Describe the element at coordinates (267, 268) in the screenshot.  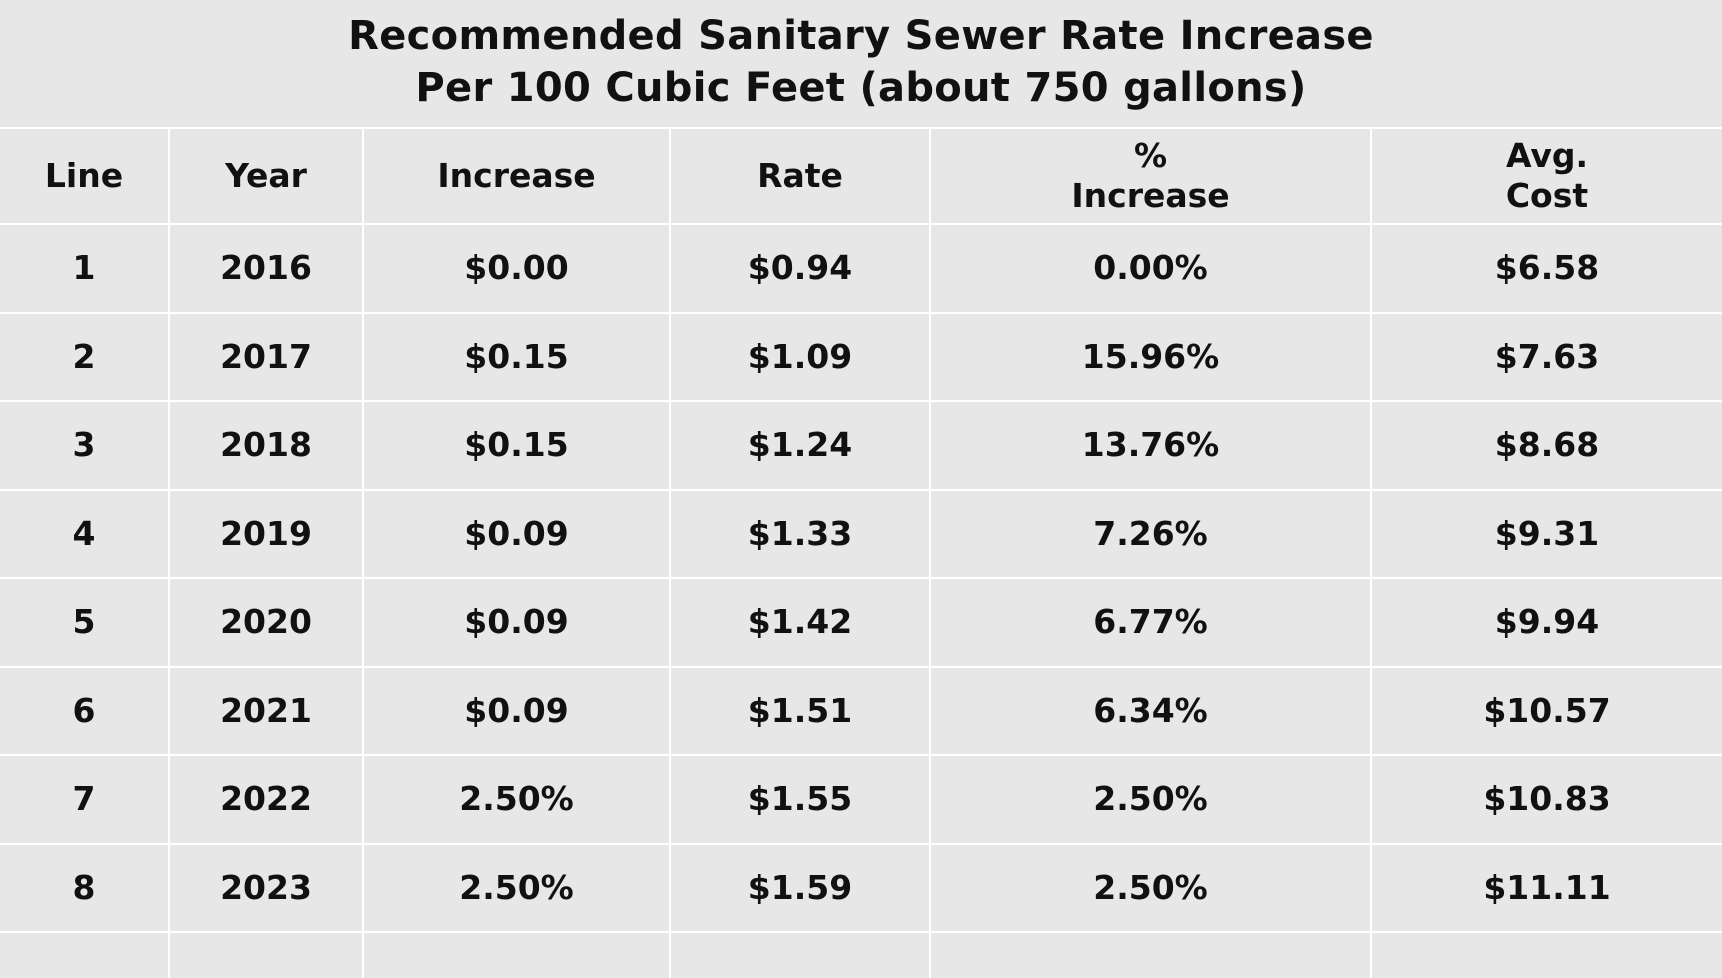
I see `cell-year: 2016` at that location.